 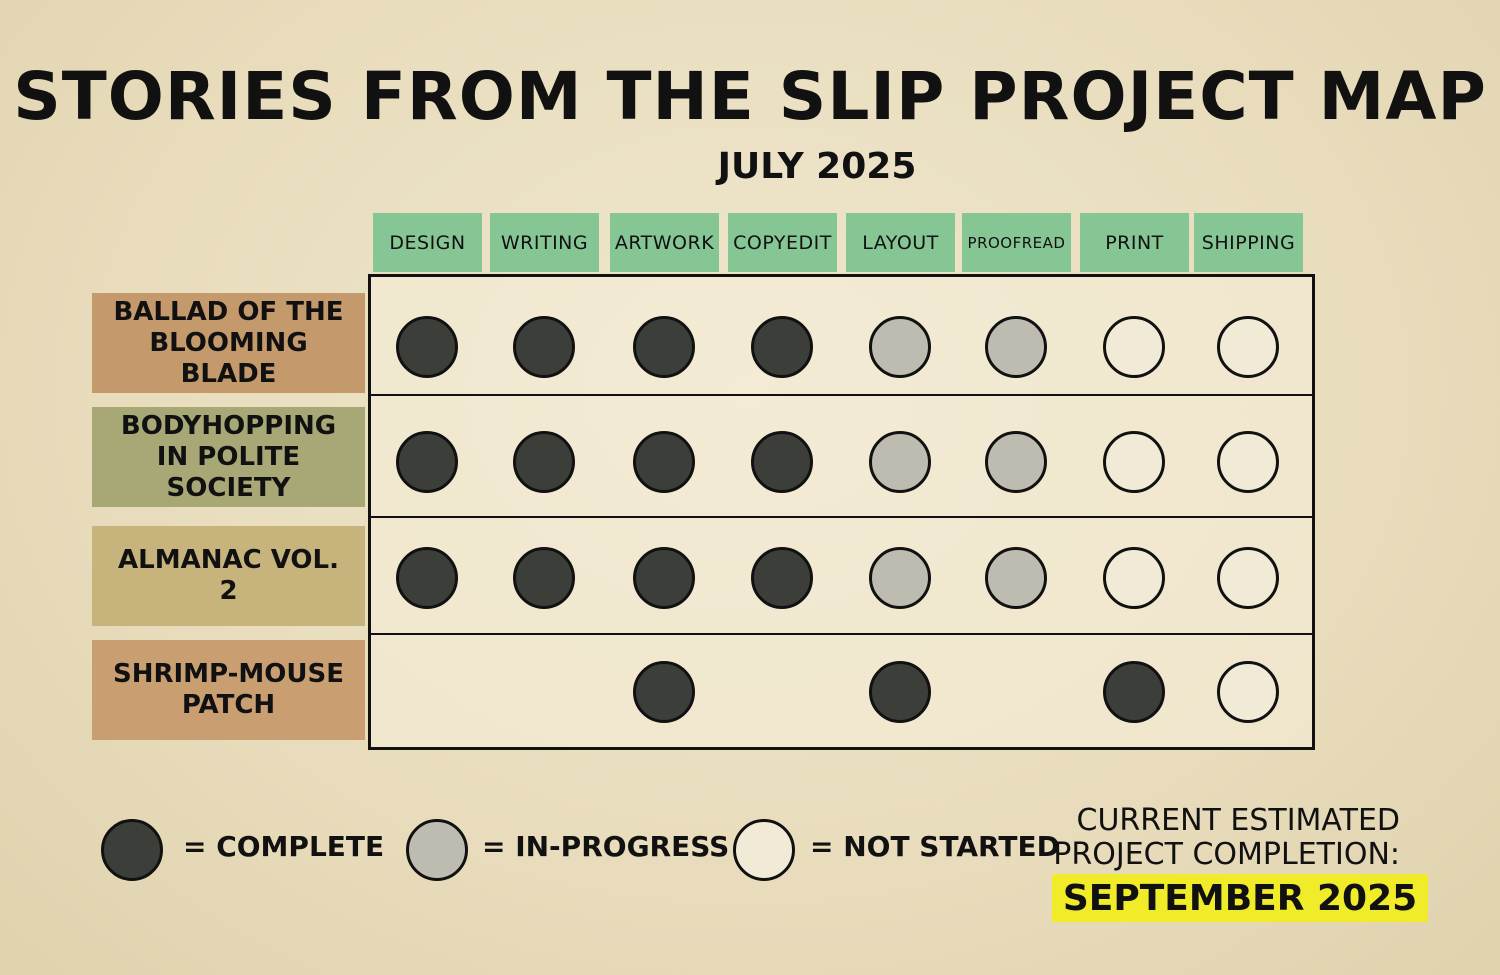 What do you see at coordinates (782, 242) in the screenshot?
I see `stage-header-copyedit: COPYEDIT` at bounding box center [782, 242].